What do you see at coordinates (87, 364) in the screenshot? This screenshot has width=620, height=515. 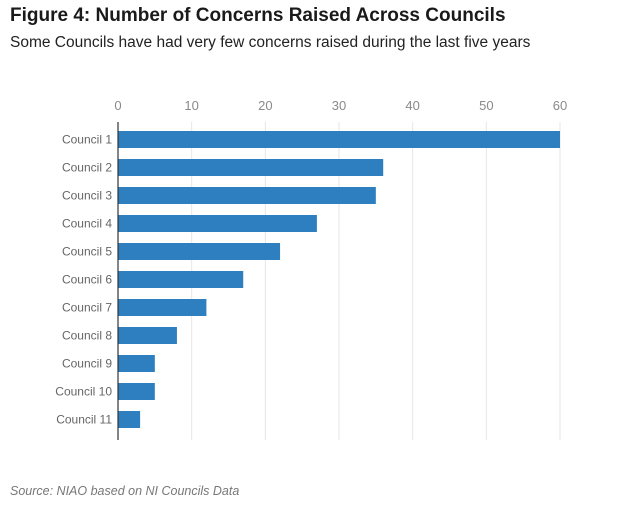 I see `category-label: Council 9` at bounding box center [87, 364].